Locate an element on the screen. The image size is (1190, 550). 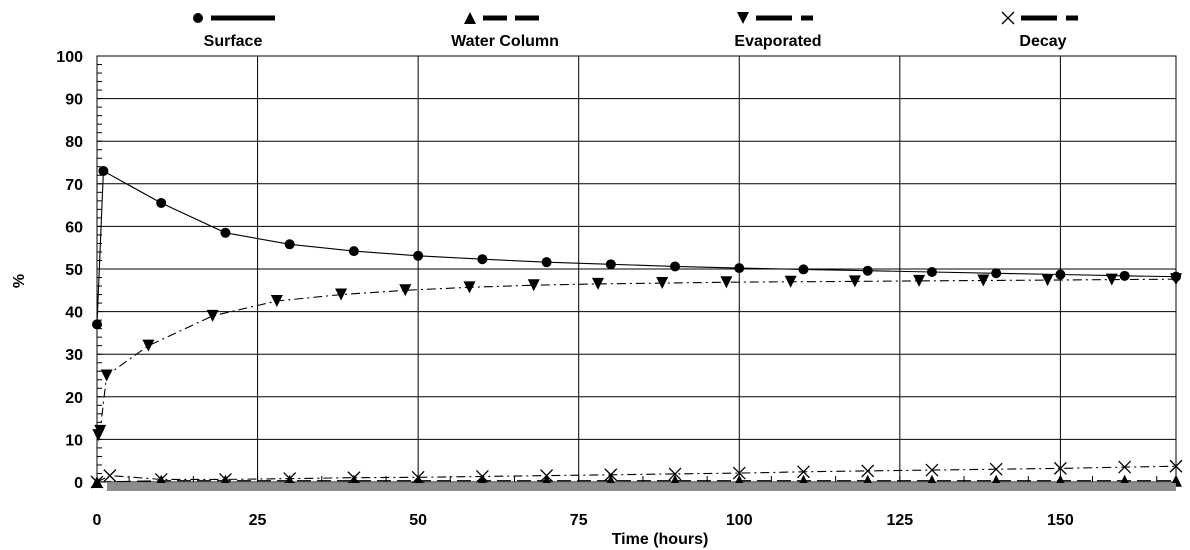
legend-label-decay: Decay is located at coordinates (1042, 41).